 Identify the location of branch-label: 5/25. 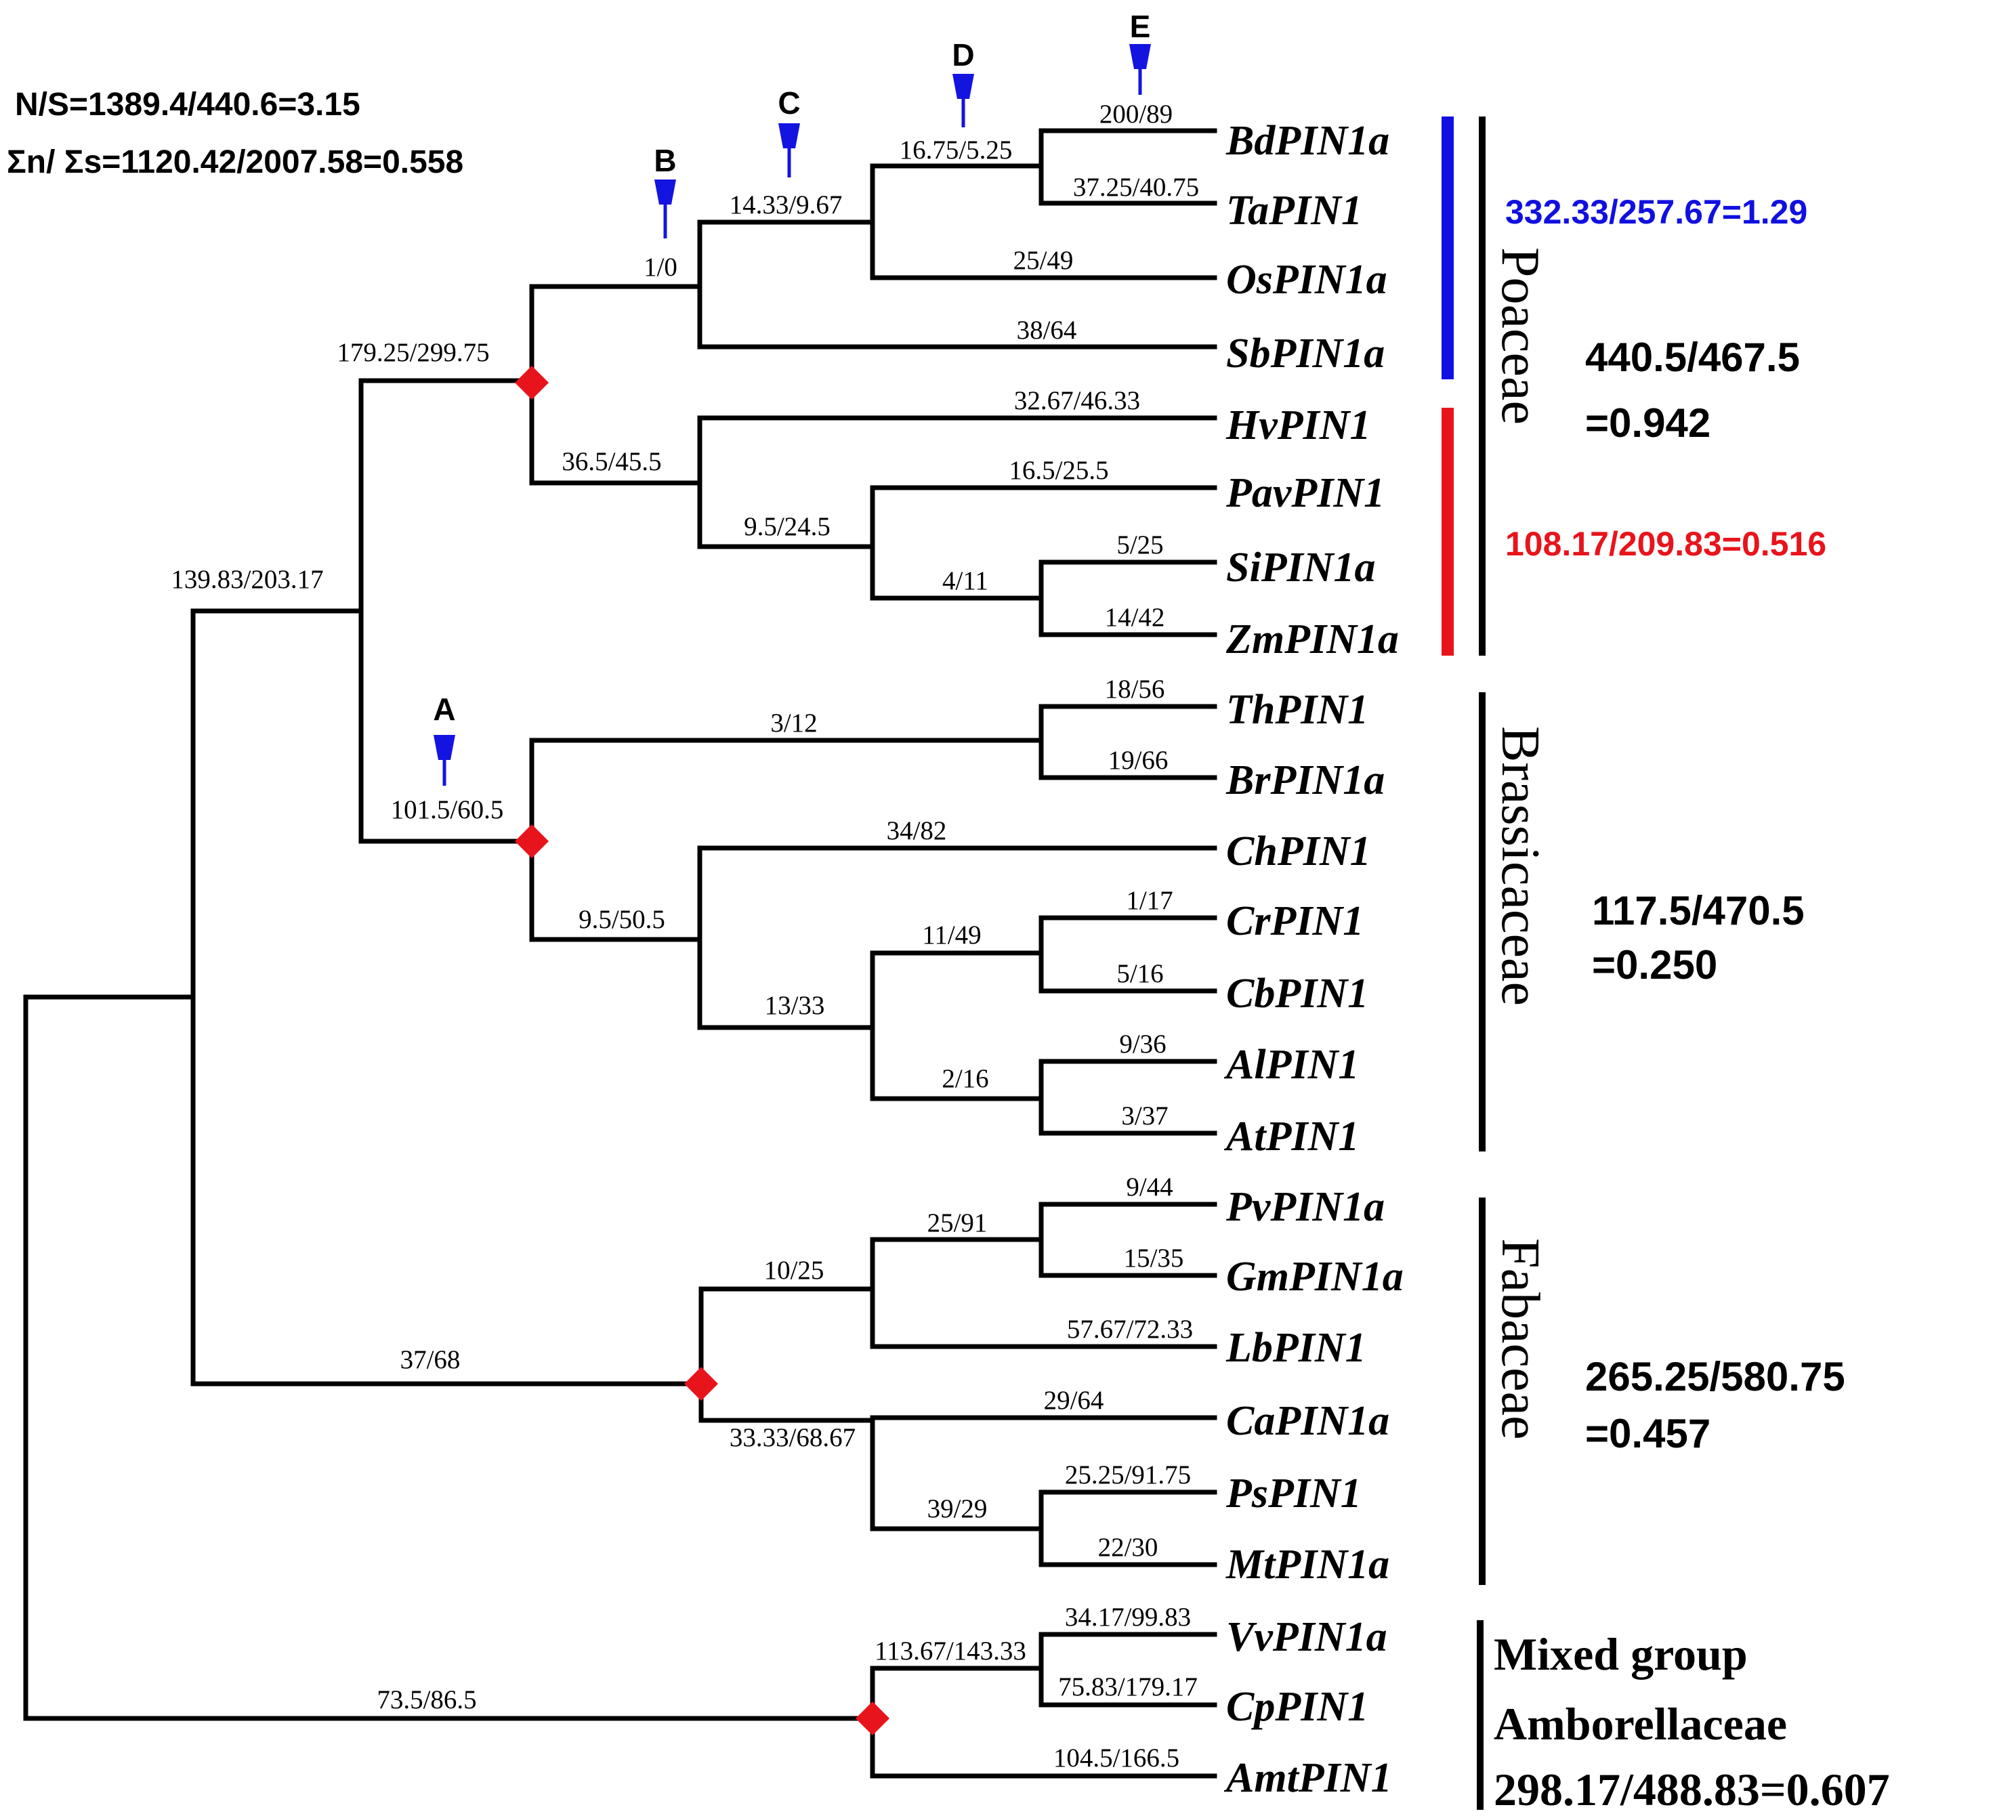
(1139, 544).